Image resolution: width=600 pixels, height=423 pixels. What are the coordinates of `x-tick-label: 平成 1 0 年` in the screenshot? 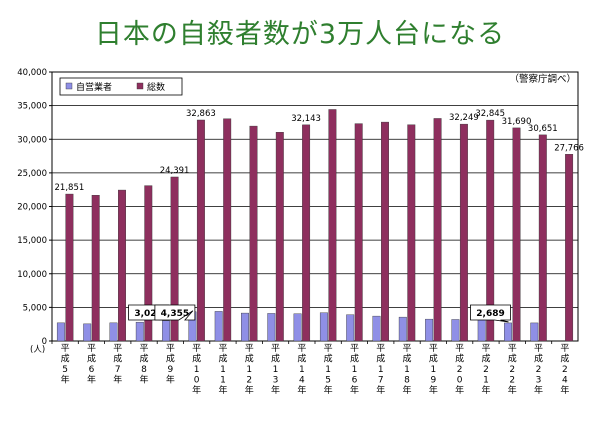 It's located at (196, 369).